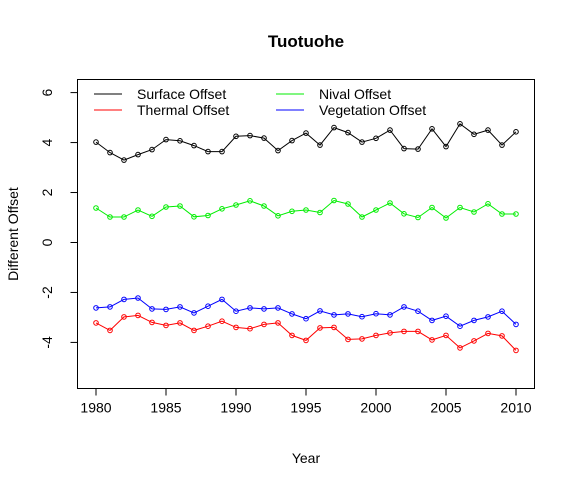 This screenshot has width=574, height=487. What do you see at coordinates (305, 408) in the screenshot?
I see `x-tick-label: 1995` at bounding box center [305, 408].